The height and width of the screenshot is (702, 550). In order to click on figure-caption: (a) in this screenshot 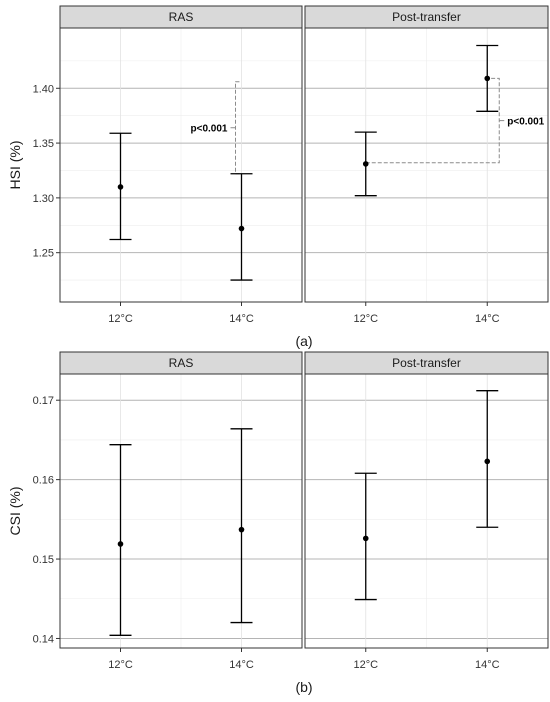, I will do `click(303, 341)`.